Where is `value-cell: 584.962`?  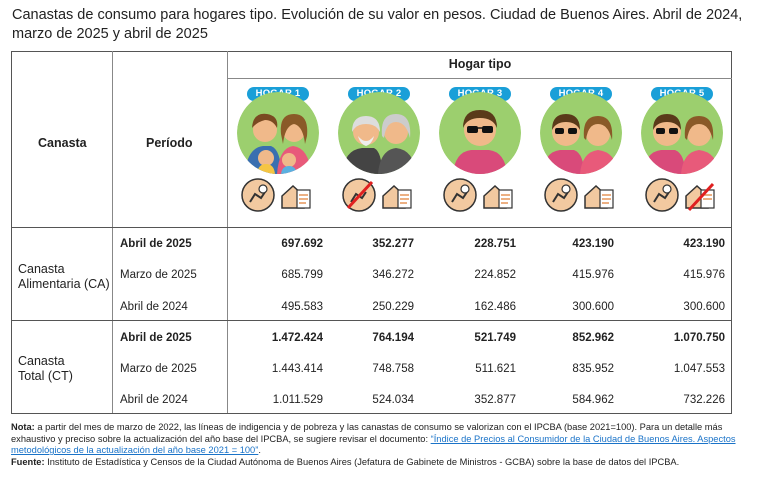
value-cell: 584.962 is located at coordinates (593, 400).